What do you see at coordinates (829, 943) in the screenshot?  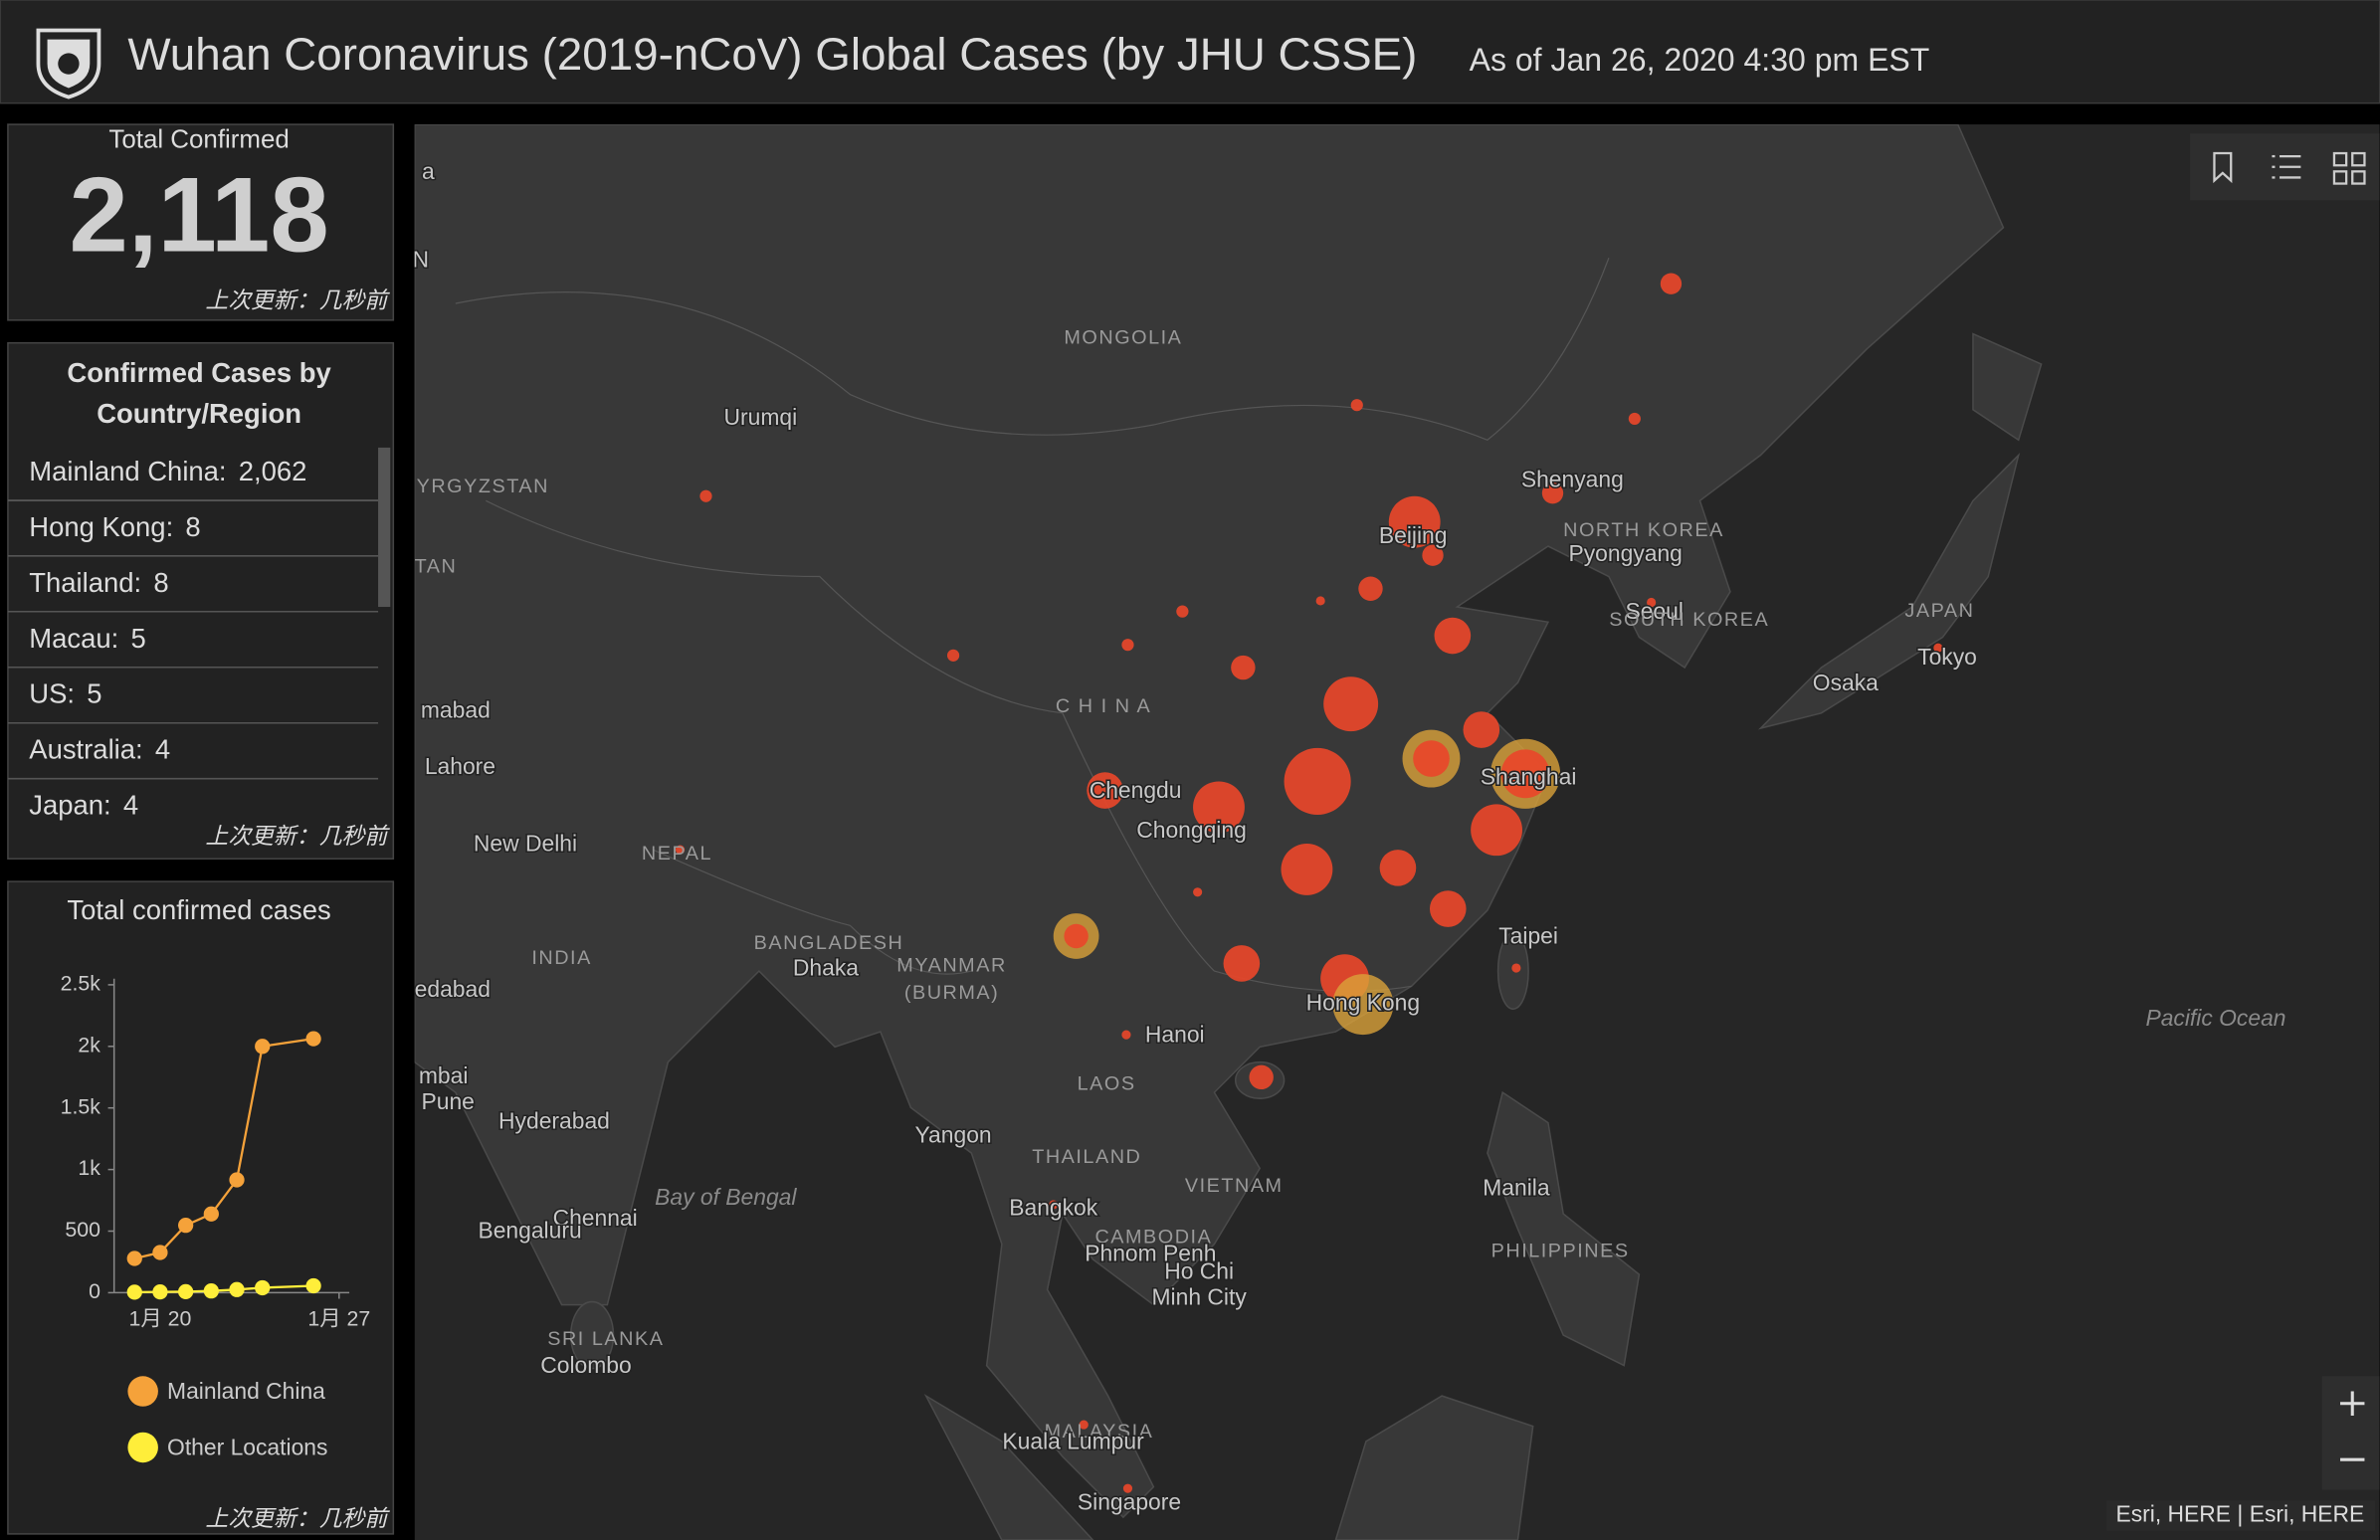 I see `map-label: BANGLADESH` at bounding box center [829, 943].